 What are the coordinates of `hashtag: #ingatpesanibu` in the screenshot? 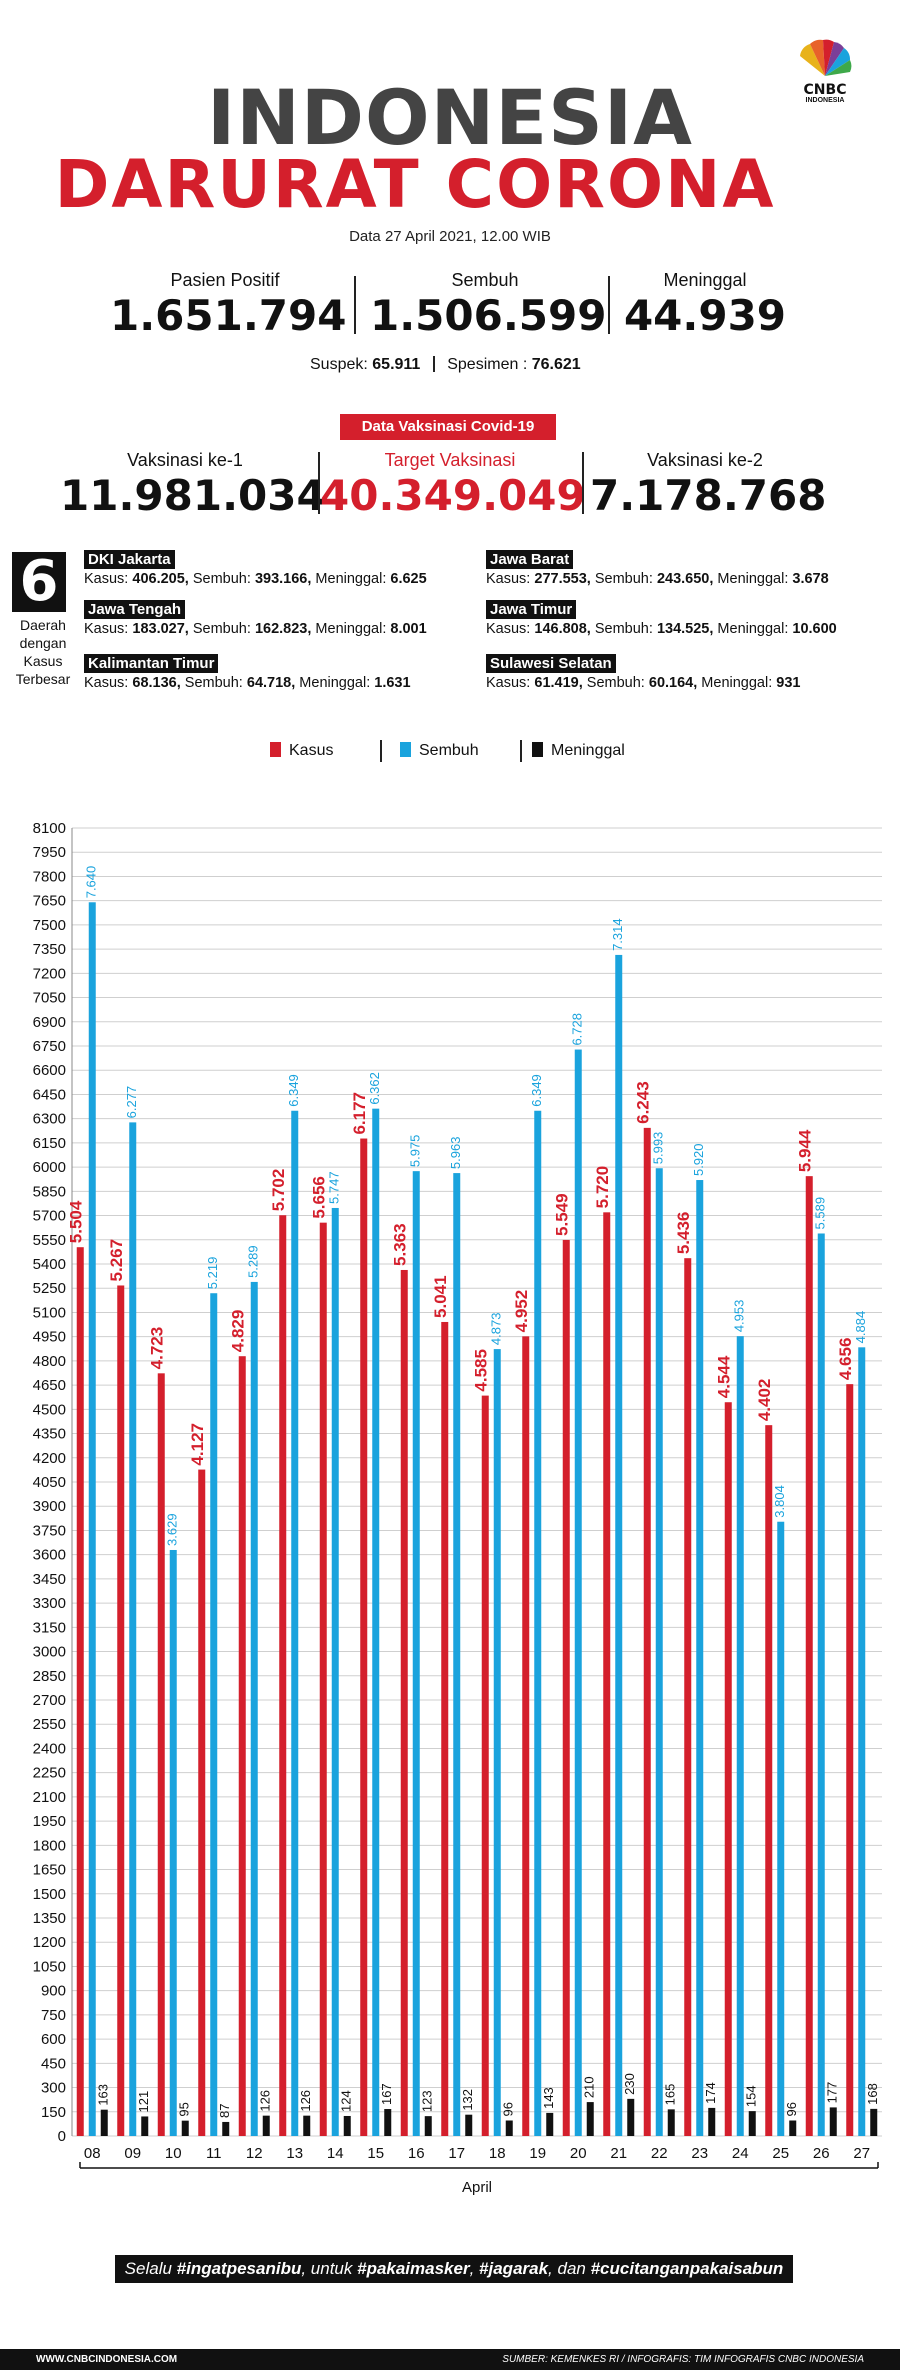 It's located at (239, 2268).